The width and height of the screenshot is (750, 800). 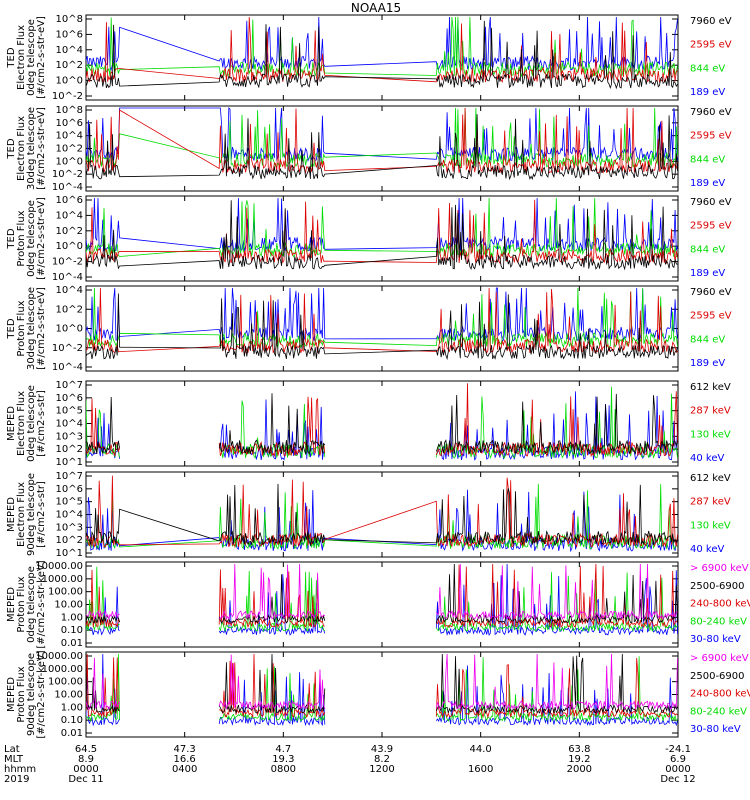 What do you see at coordinates (678, 749) in the screenshot?
I see `axis-row-value: -24.1` at bounding box center [678, 749].